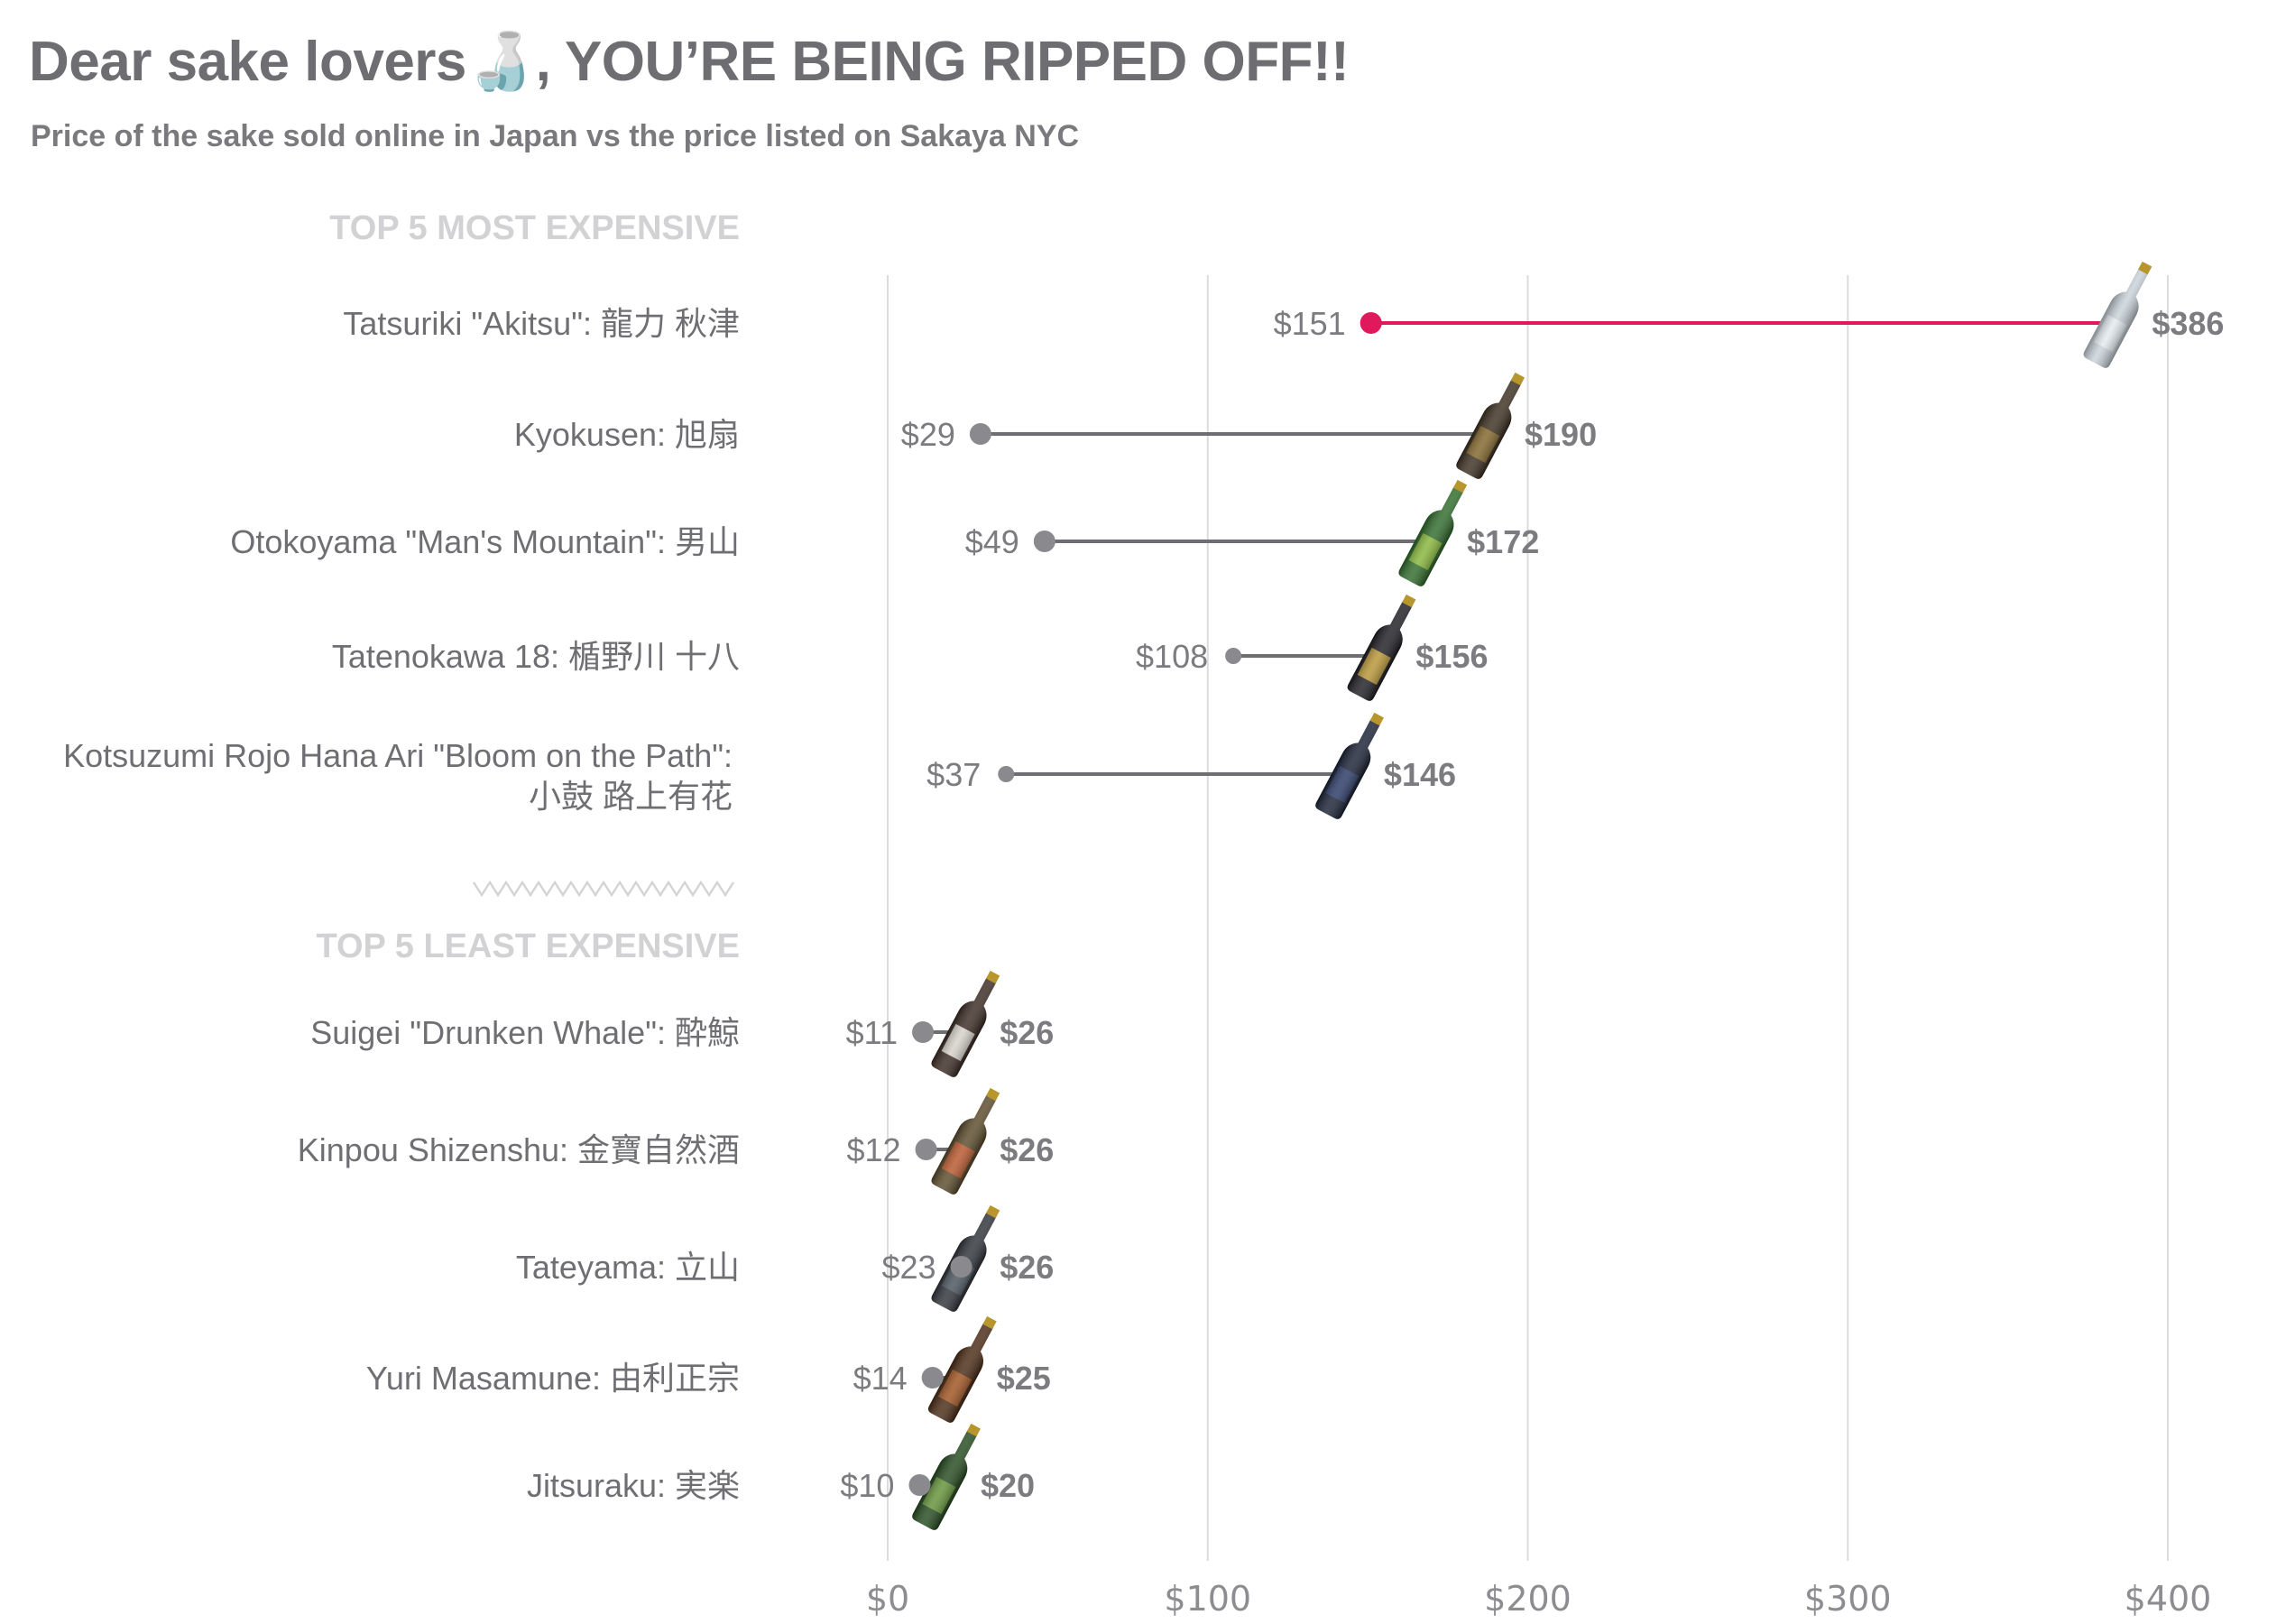  What do you see at coordinates (1561, 435) in the screenshot?
I see `high-price-label: $190` at bounding box center [1561, 435].